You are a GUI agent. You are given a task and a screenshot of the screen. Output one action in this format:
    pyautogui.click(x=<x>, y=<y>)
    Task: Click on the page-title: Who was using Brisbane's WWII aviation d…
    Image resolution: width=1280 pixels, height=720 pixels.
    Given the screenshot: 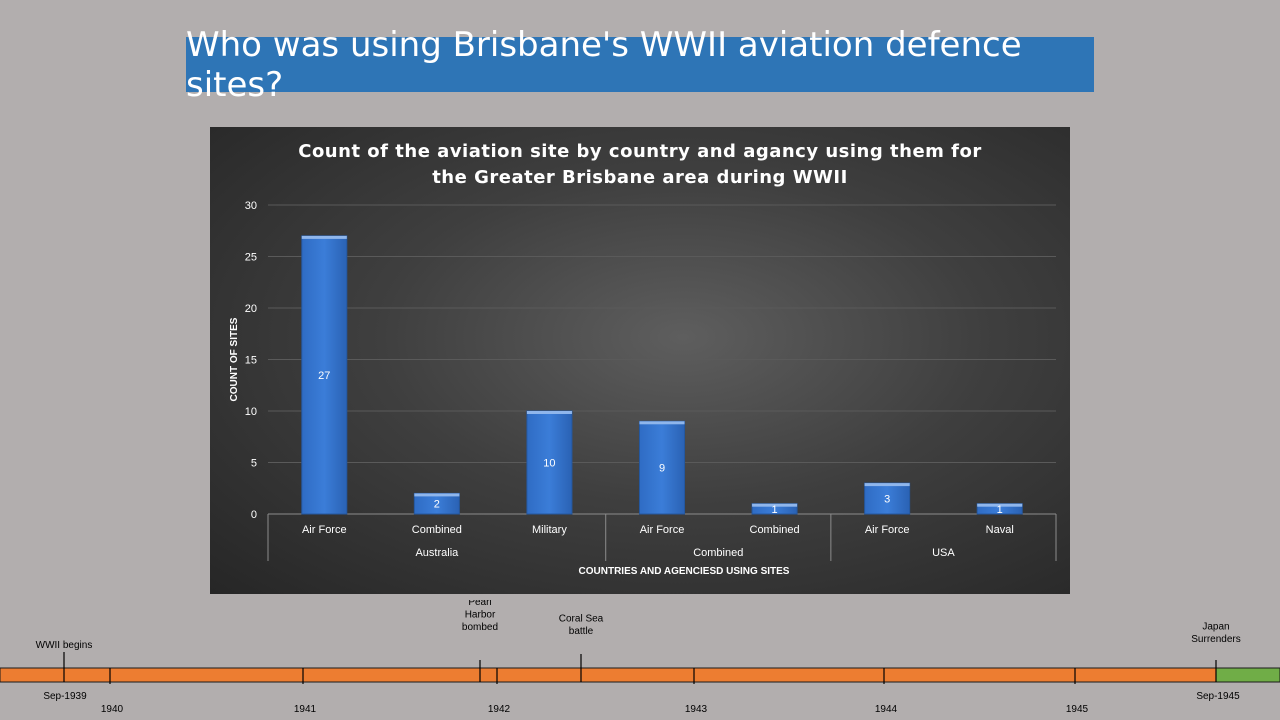 What is the action you would take?
    pyautogui.click(x=640, y=65)
    